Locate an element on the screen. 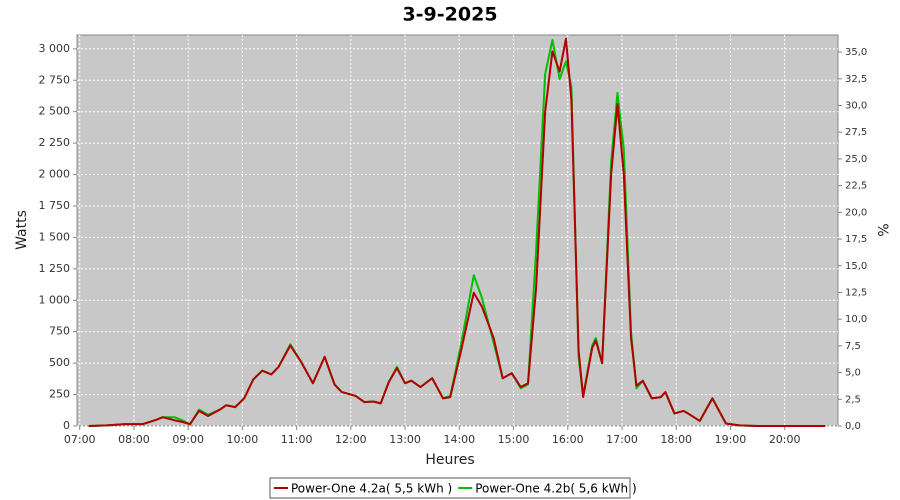  x-tick-label: 07:00 is located at coordinates (80, 439).